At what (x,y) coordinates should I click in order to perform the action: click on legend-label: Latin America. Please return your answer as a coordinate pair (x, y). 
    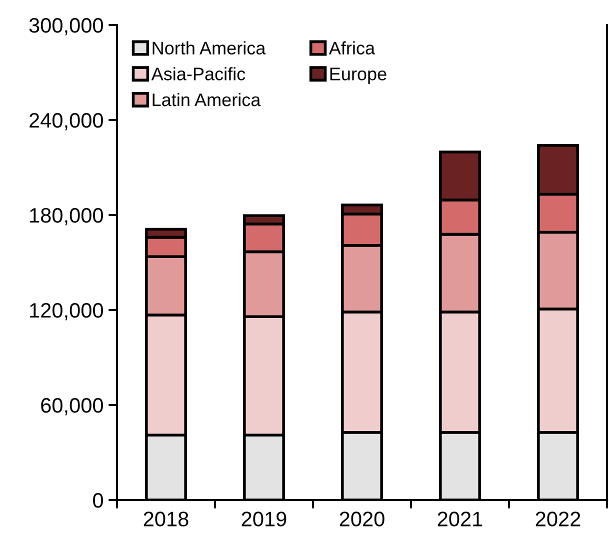
    Looking at the image, I should click on (206, 99).